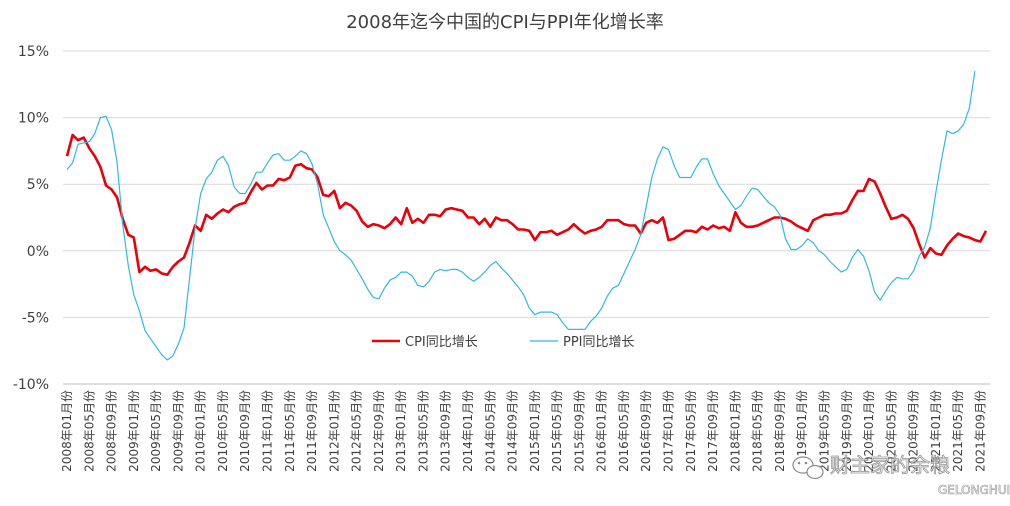 This screenshot has height=506, width=1010. What do you see at coordinates (980, 431) in the screenshot?
I see `x-tick-label: 2021年09月份` at bounding box center [980, 431].